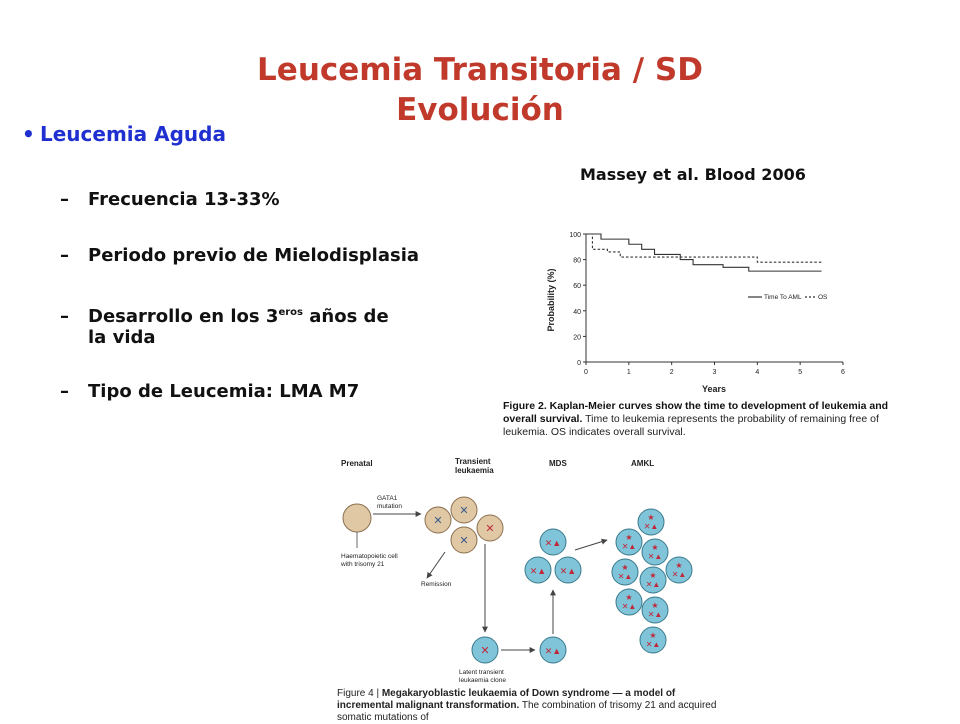 Image resolution: width=960 pixels, height=724 pixels. What do you see at coordinates (362, 564) in the screenshot?
I see `haem-label-2: with trisomy 21` at bounding box center [362, 564].